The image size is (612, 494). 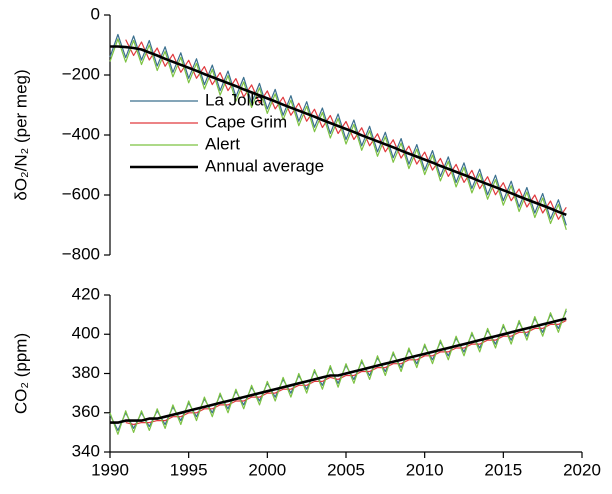 What do you see at coordinates (267, 469) in the screenshot?
I see `x-tick-label: 2000` at bounding box center [267, 469].